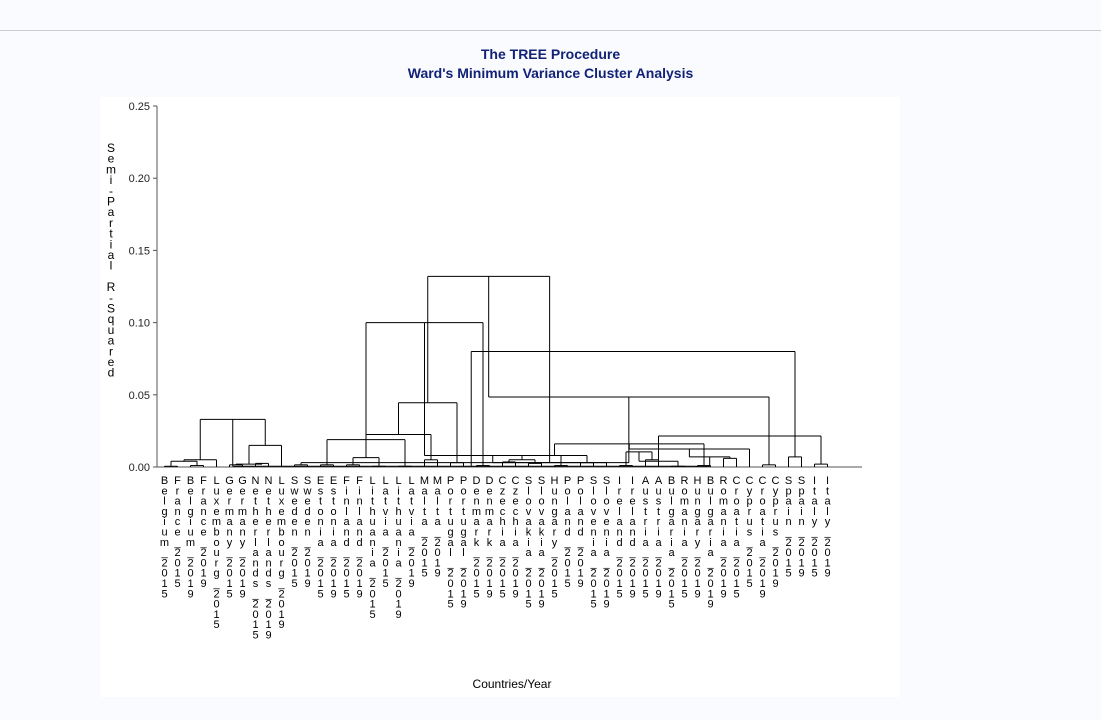 This screenshot has height=720, width=1101. I want to click on y-tick-label: 0.20, so click(139, 179).